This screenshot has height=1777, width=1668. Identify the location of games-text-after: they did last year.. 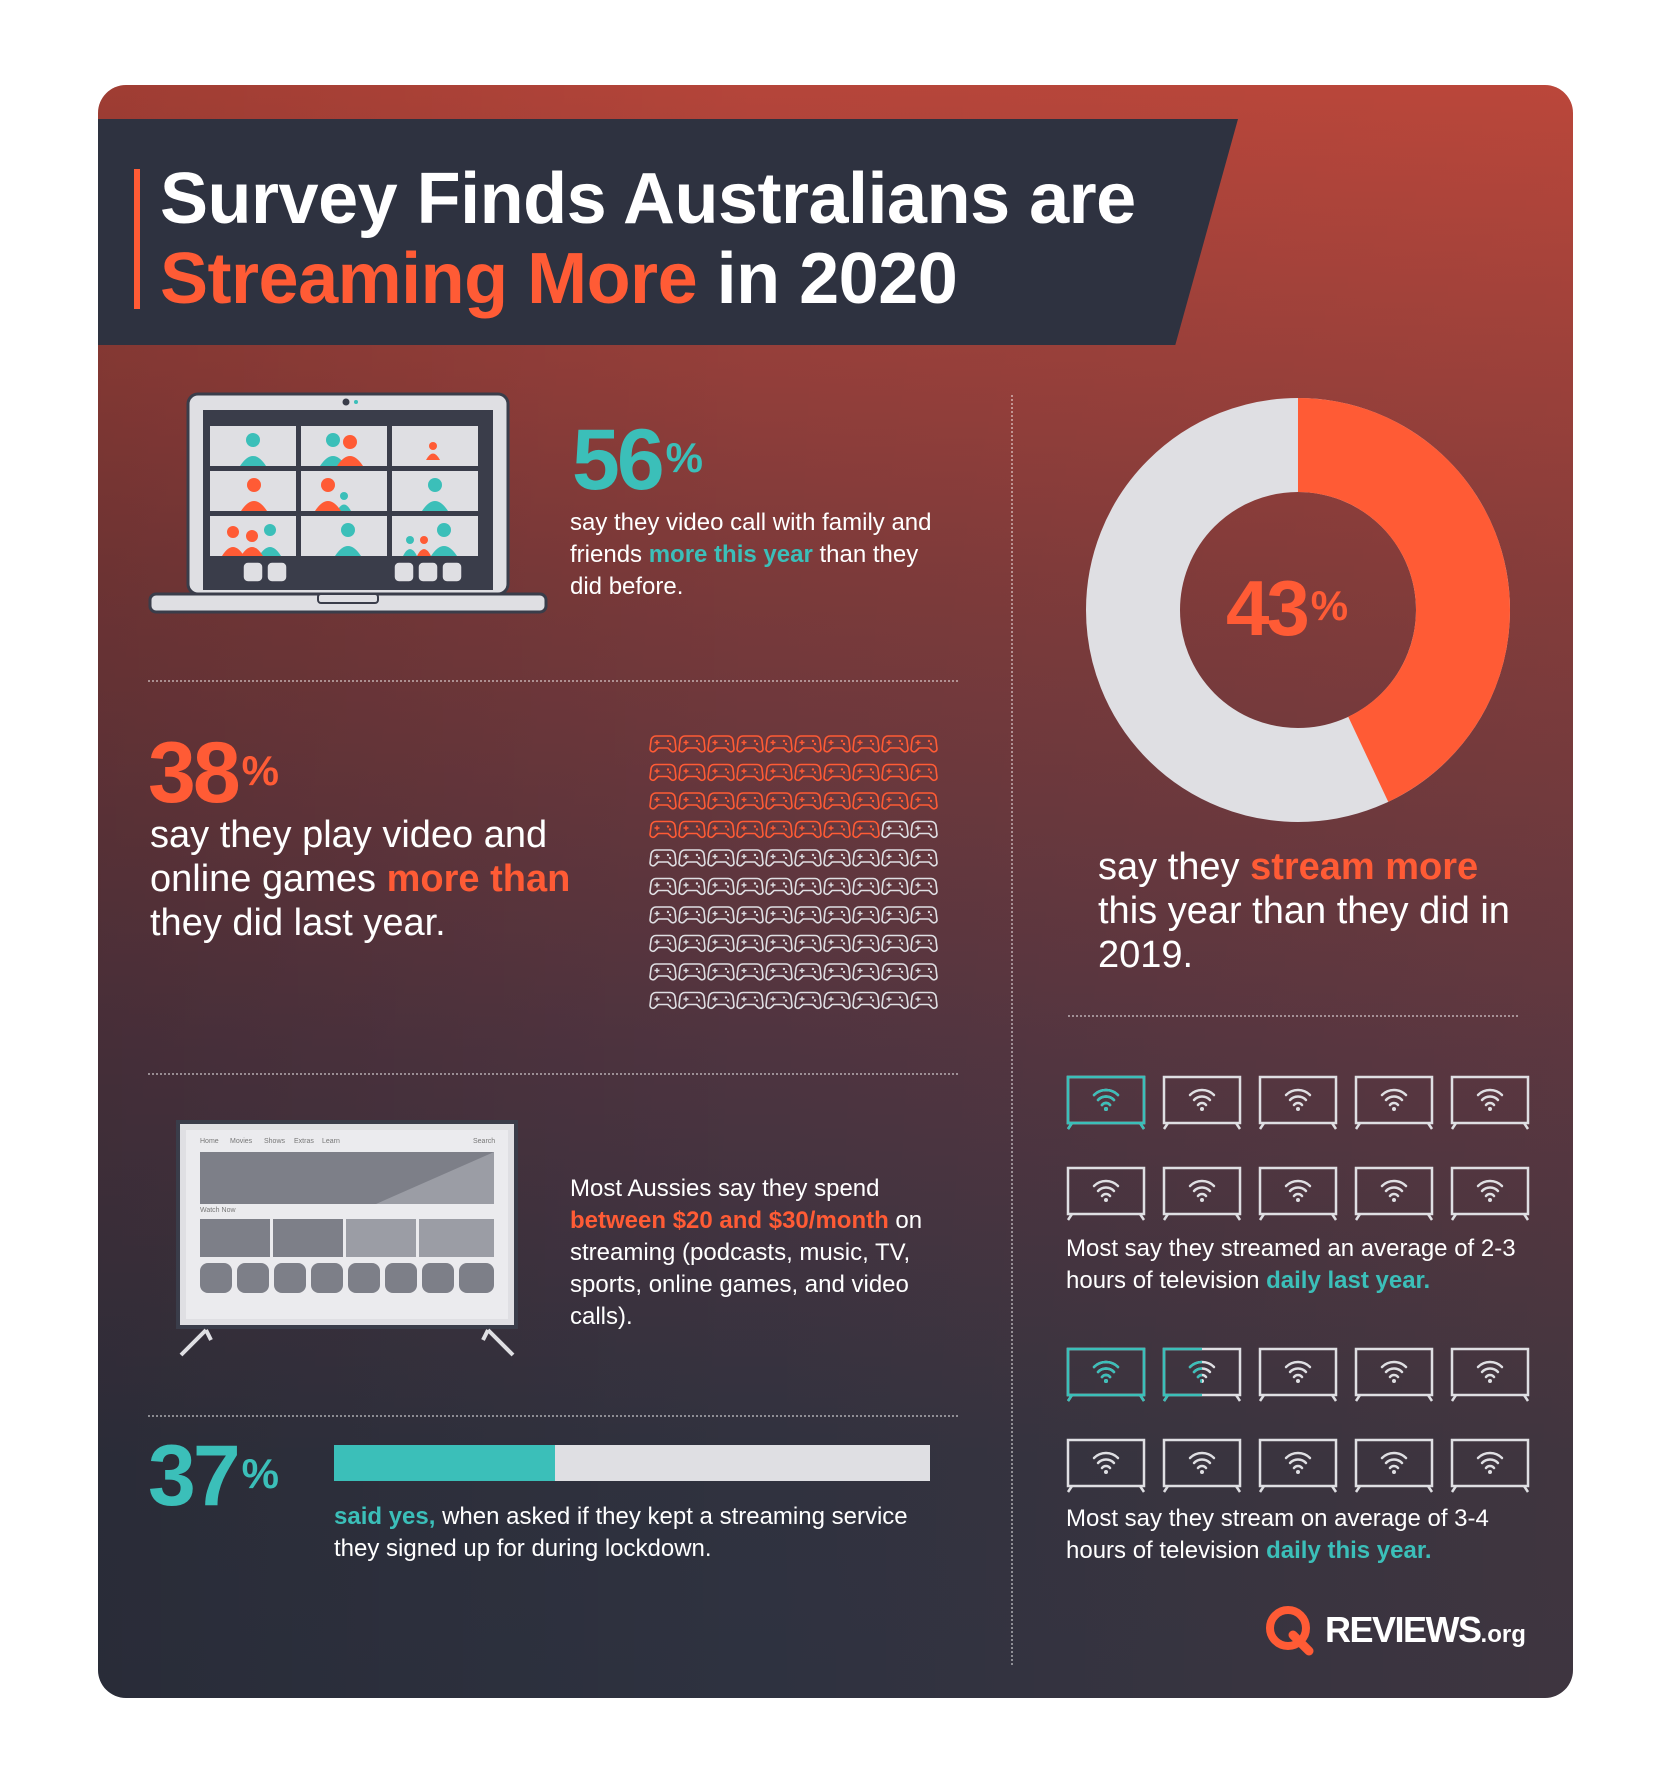
(298, 923).